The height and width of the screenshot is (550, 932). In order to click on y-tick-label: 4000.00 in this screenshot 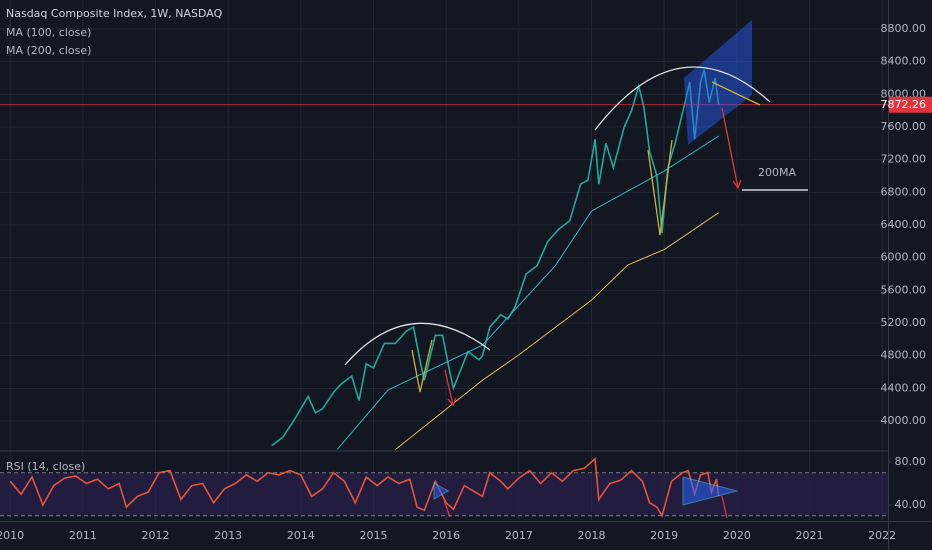, I will do `click(904, 420)`.